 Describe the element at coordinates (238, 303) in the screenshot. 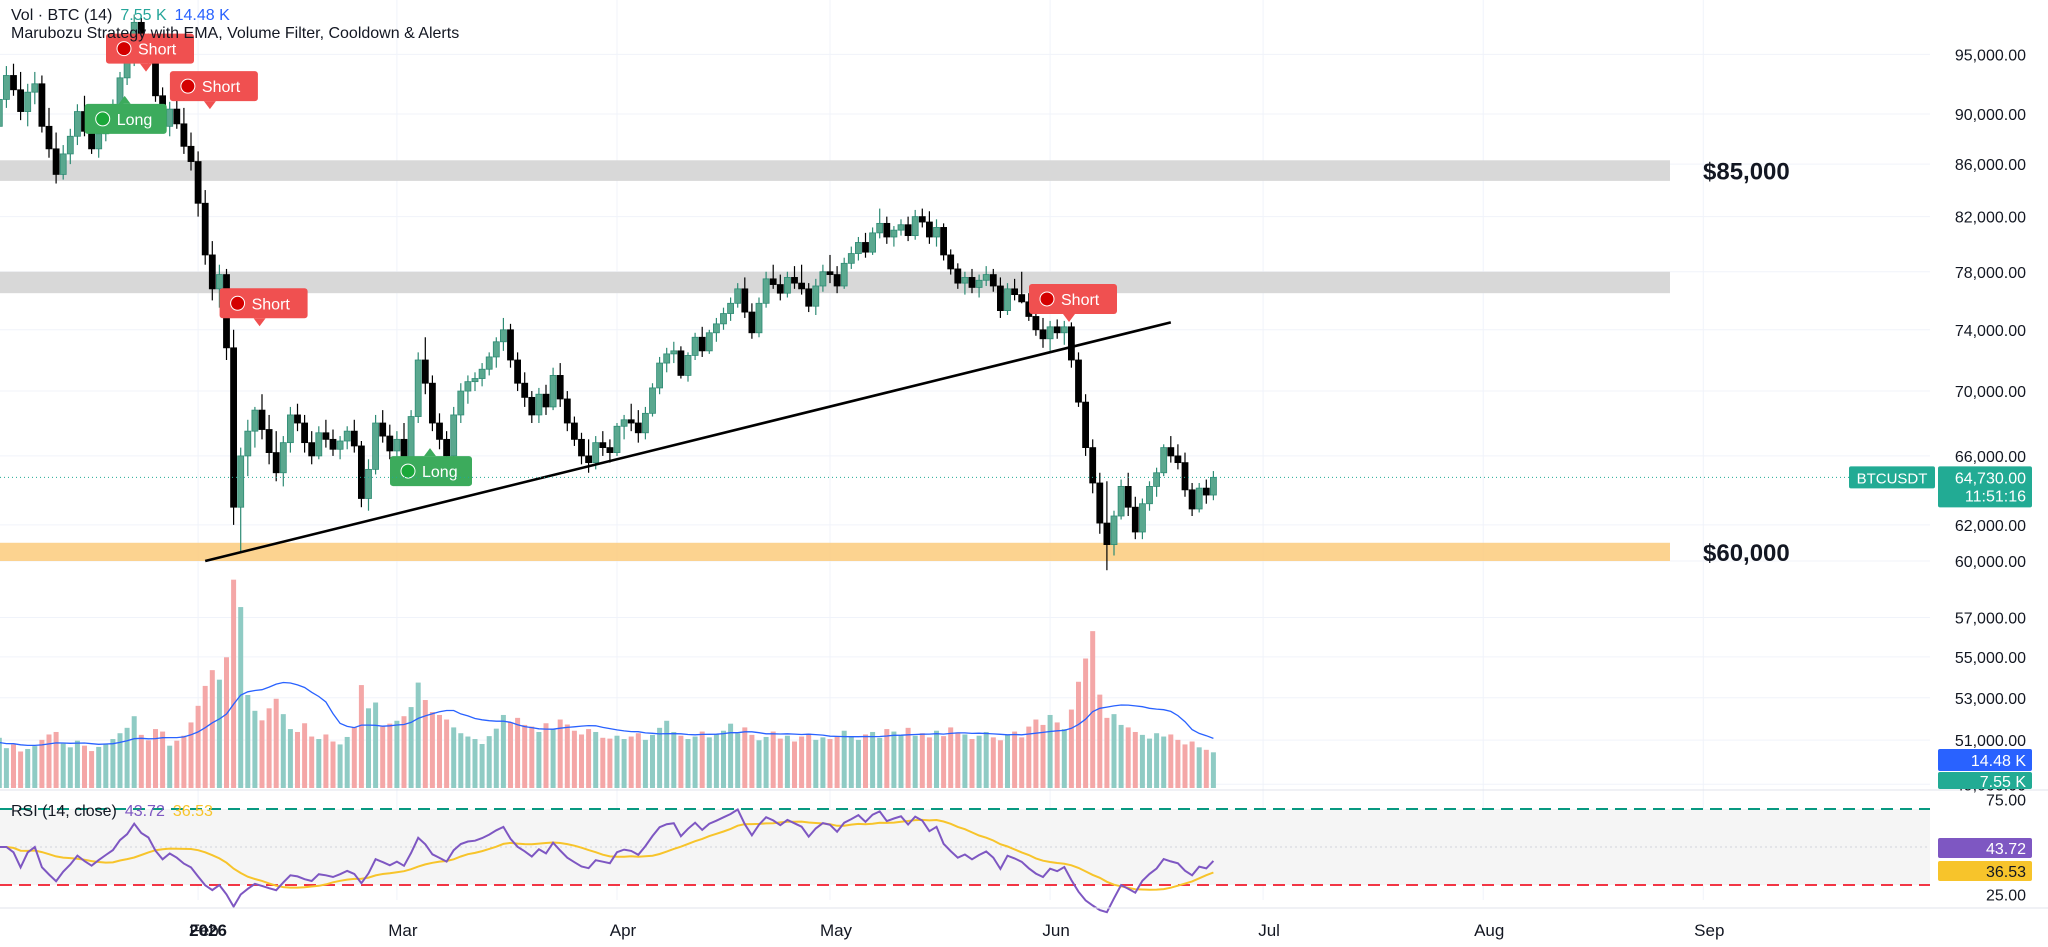

I see `red-dot-icon` at that location.